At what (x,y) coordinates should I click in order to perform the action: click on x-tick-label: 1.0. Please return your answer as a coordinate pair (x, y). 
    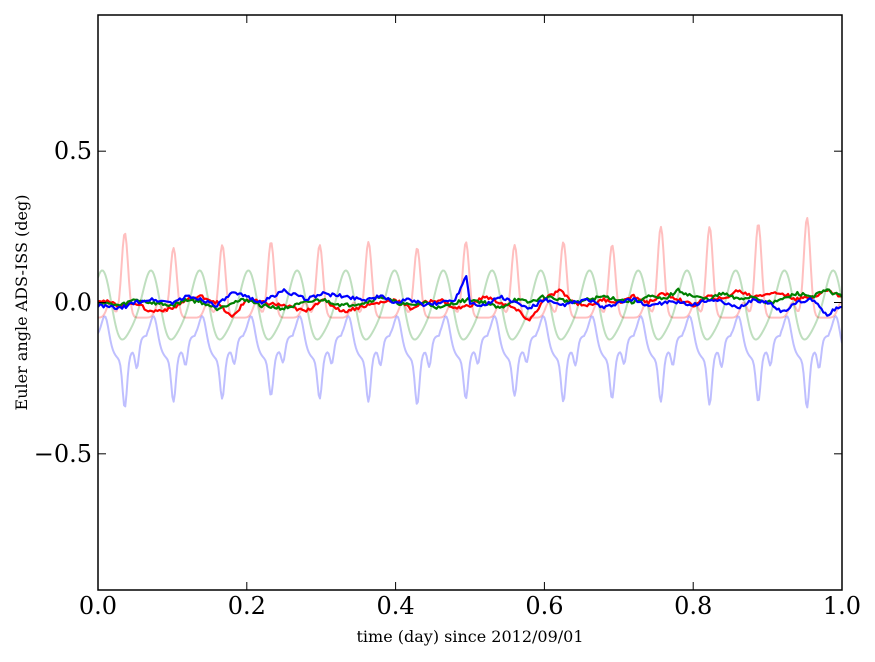
    Looking at the image, I should click on (842, 606).